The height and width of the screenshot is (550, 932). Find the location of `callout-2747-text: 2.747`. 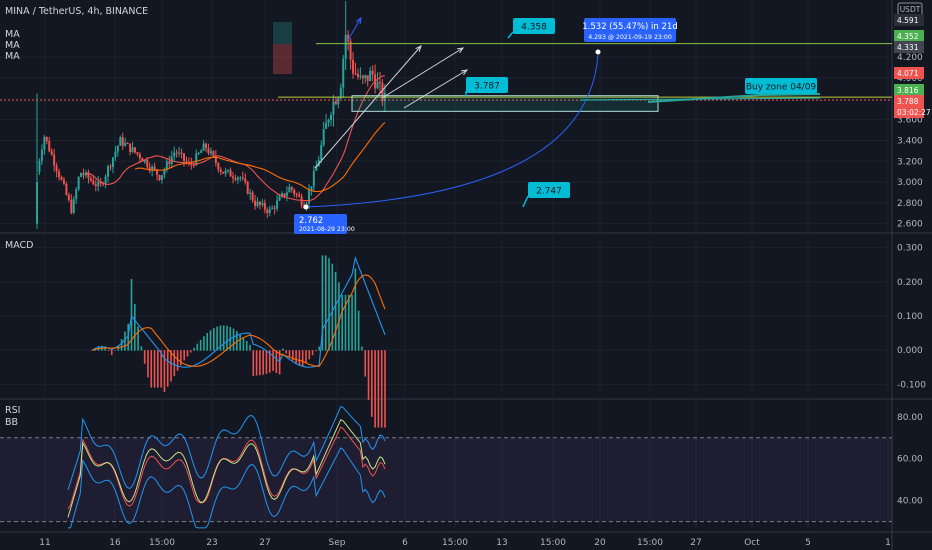

callout-2747-text: 2.747 is located at coordinates (549, 192).